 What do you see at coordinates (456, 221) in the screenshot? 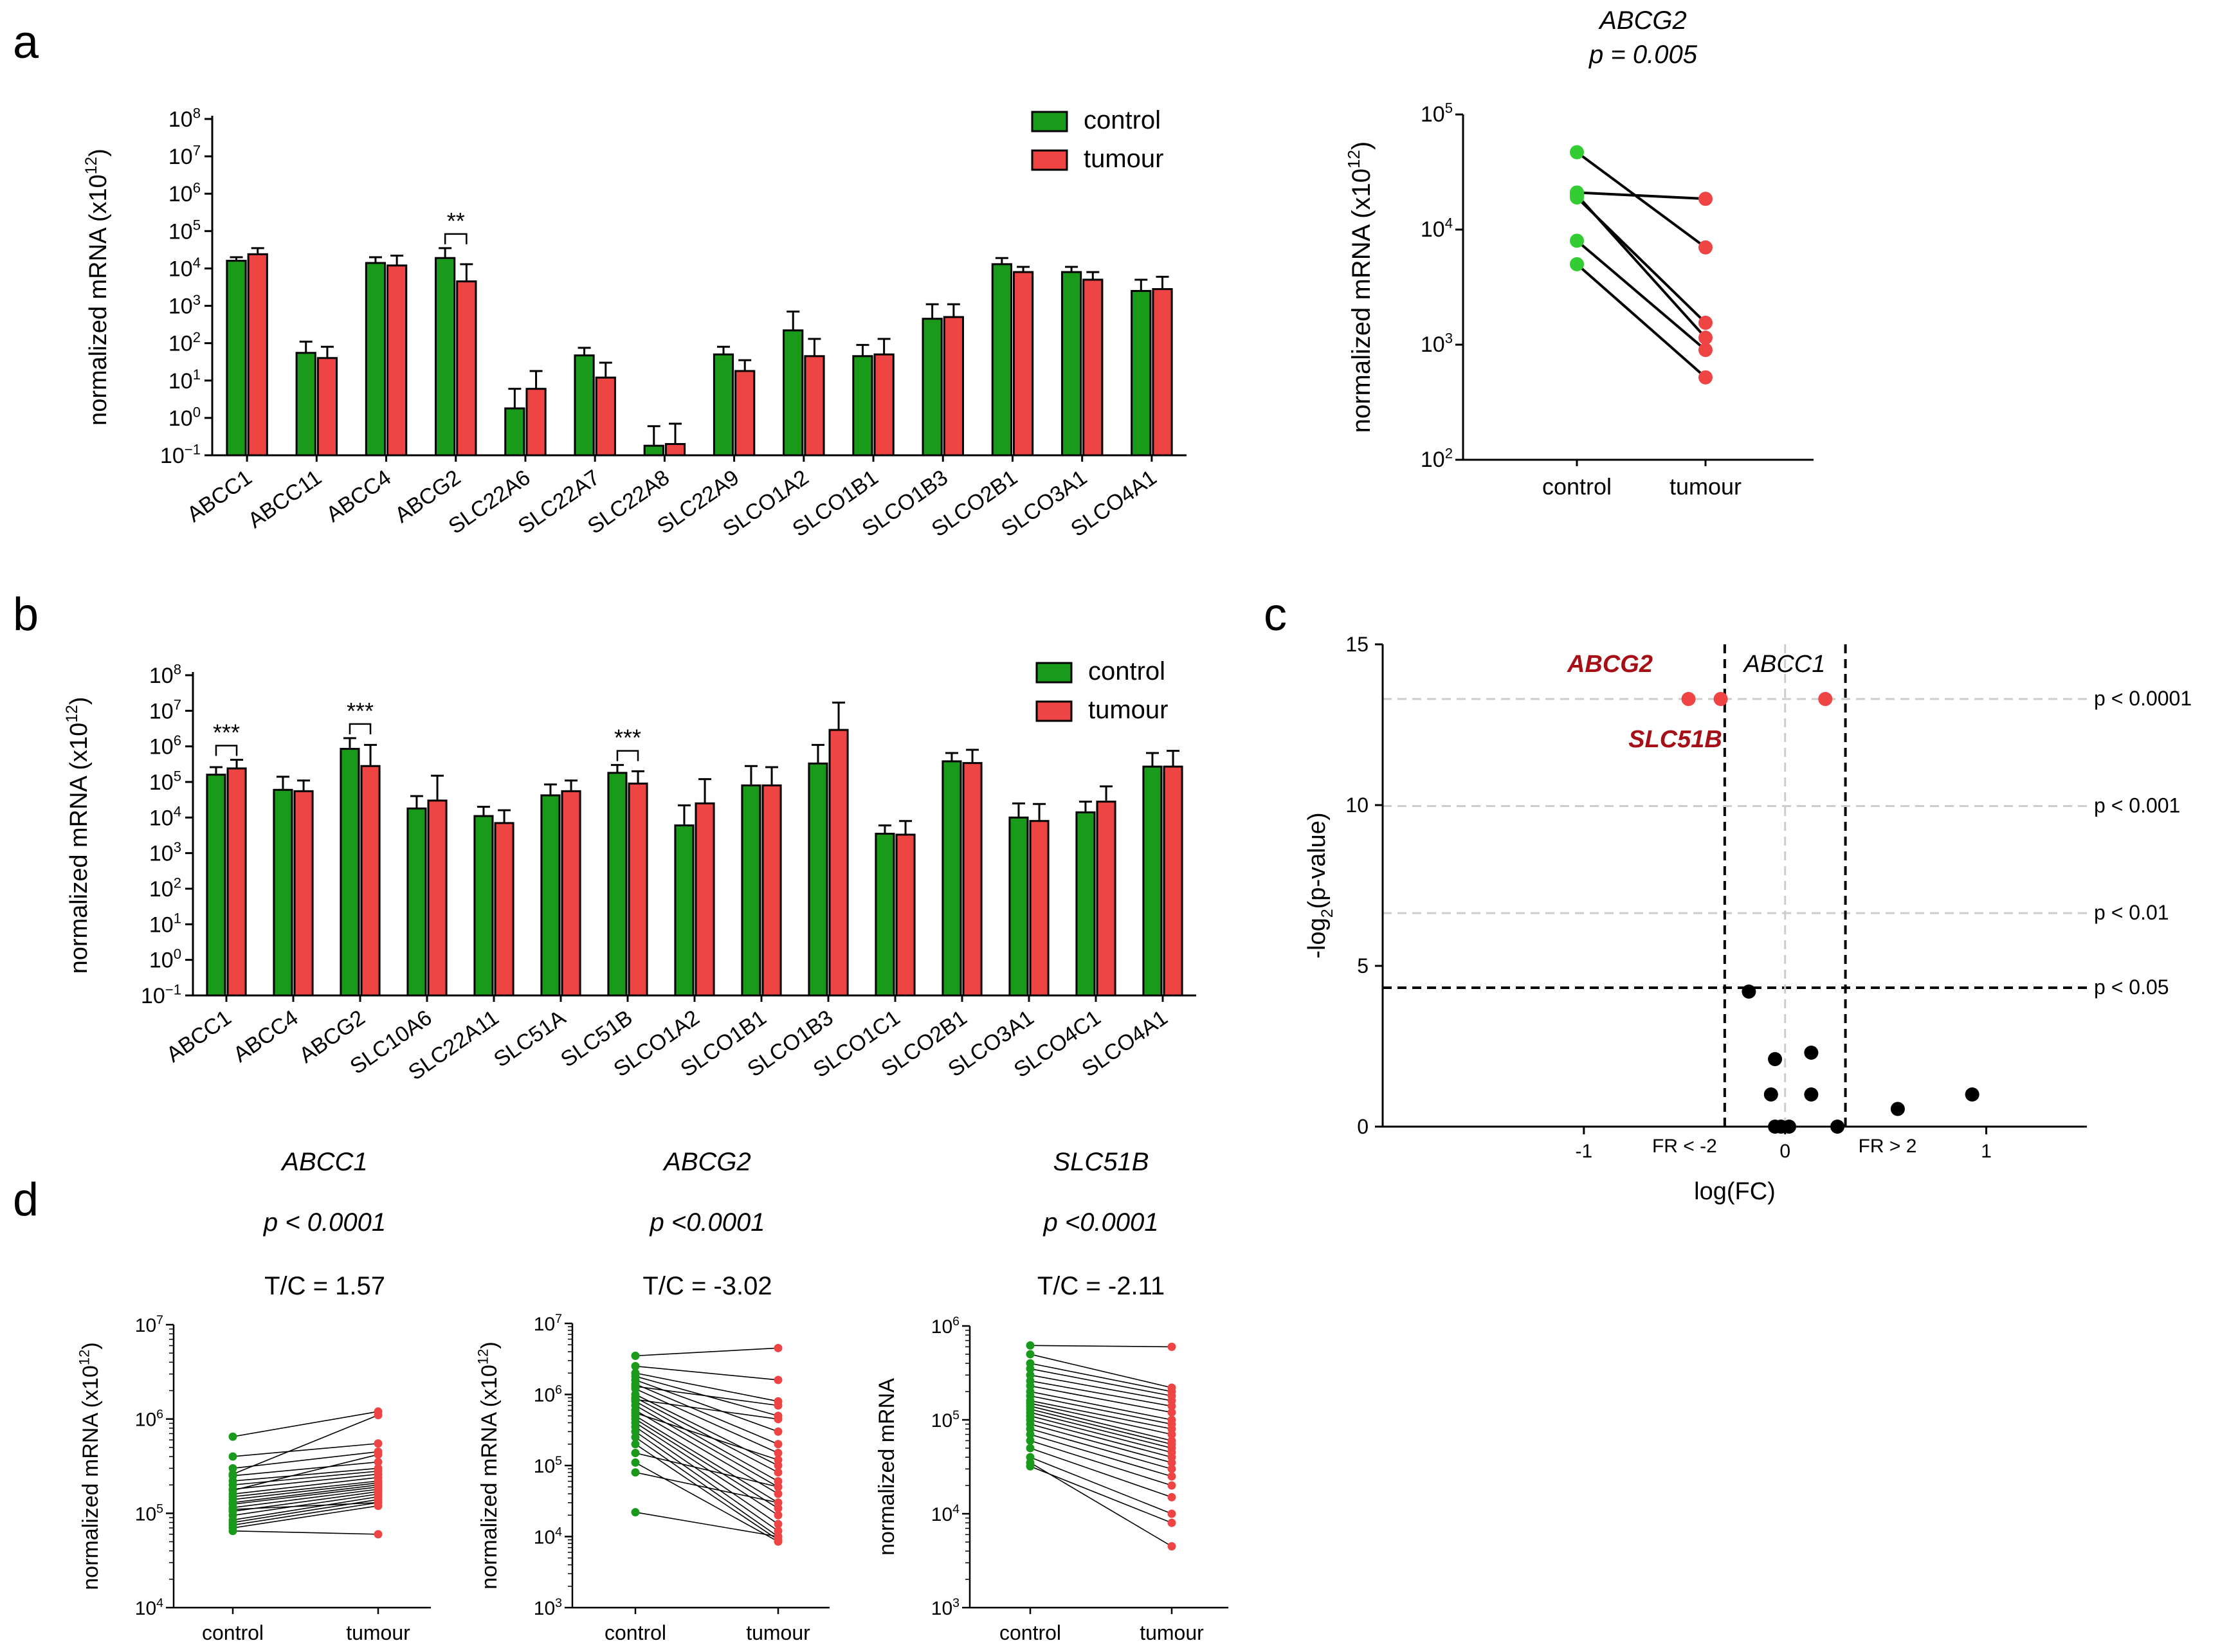
I see `significance-label: **` at bounding box center [456, 221].